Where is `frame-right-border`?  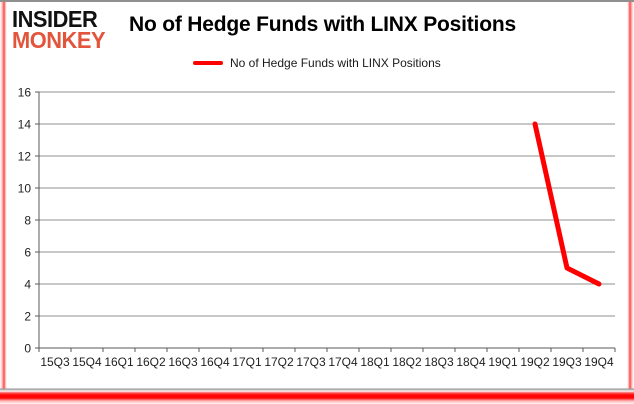 frame-right-border is located at coordinates (630, 203).